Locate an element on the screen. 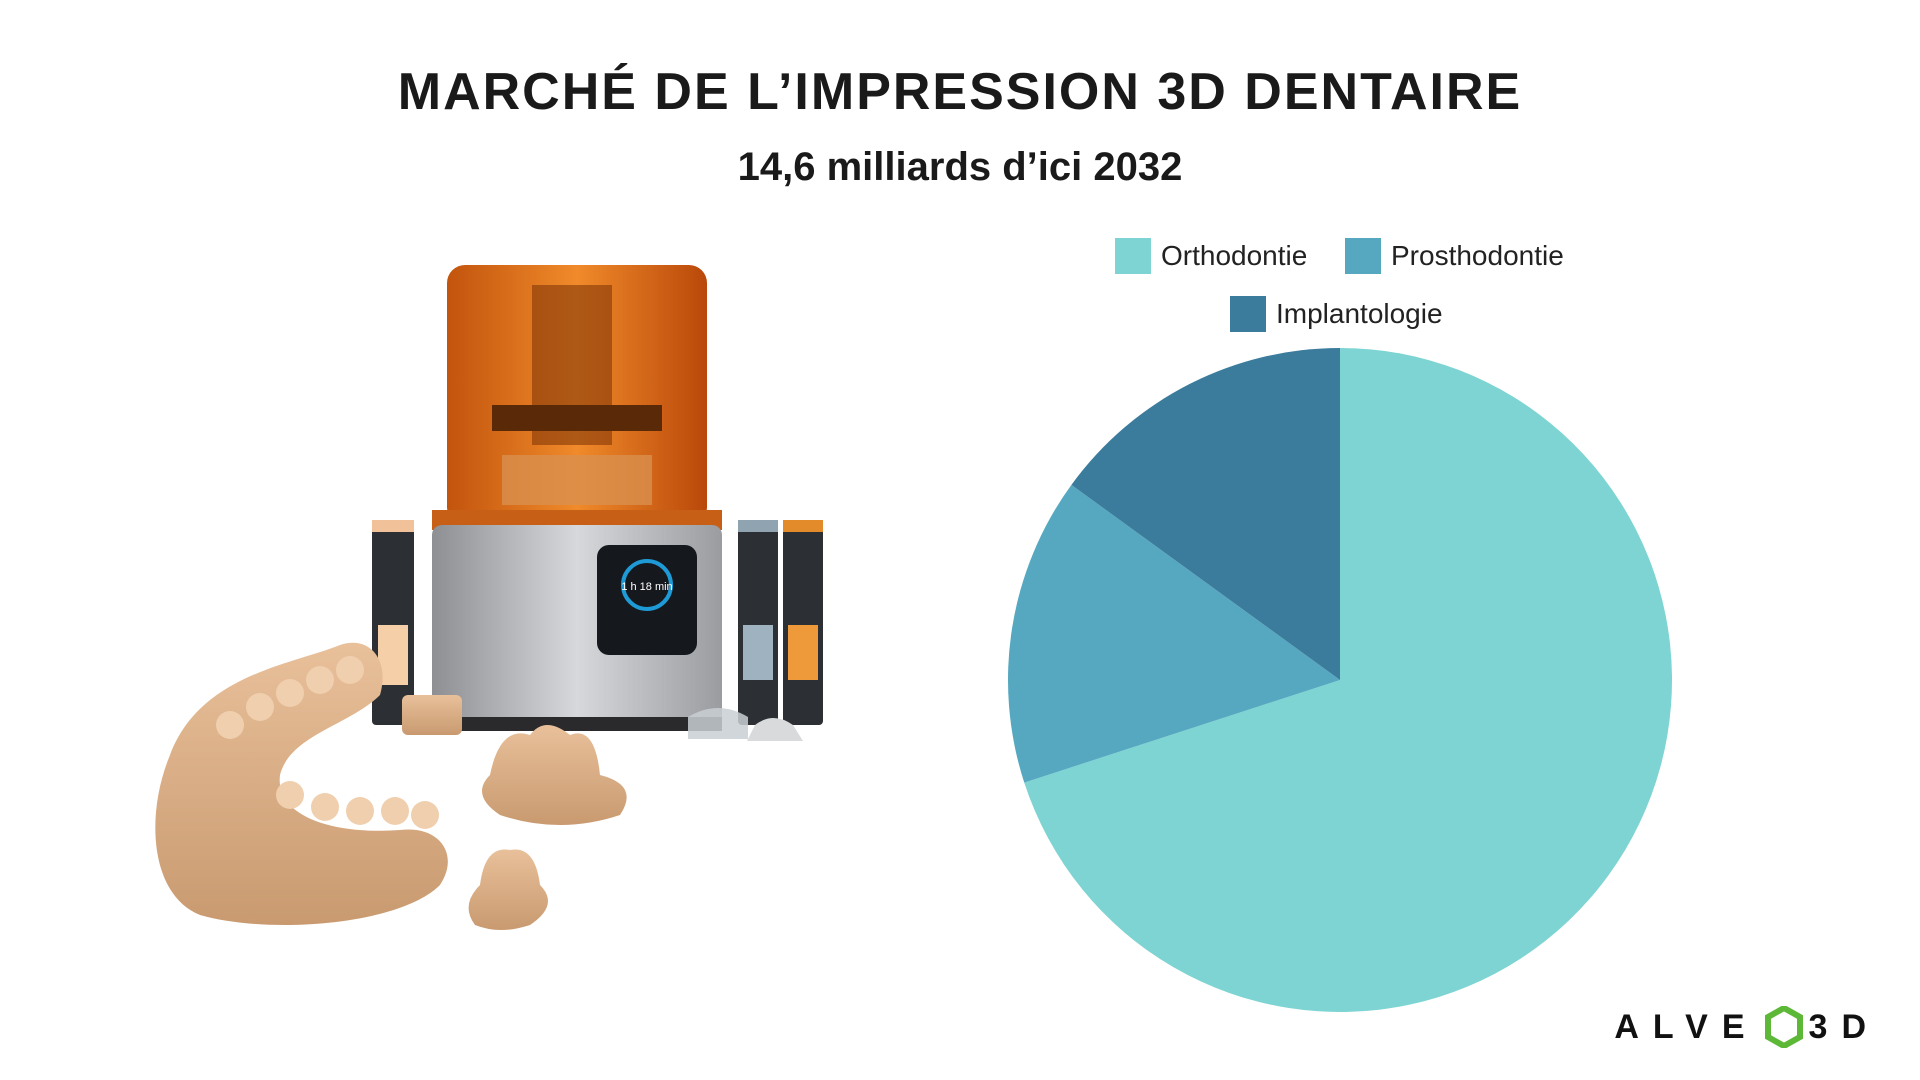 The height and width of the screenshot is (1080, 1920). printer: 1 h 18 min is located at coordinates (577, 498).